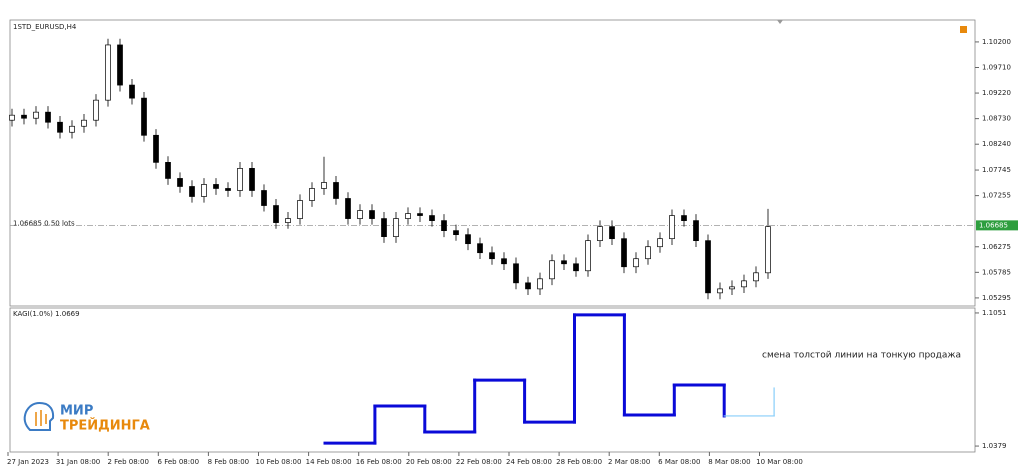 This screenshot has height=476, width=1024. Describe the element at coordinates (963, 29) in the screenshot. I see `expert-icon` at that location.